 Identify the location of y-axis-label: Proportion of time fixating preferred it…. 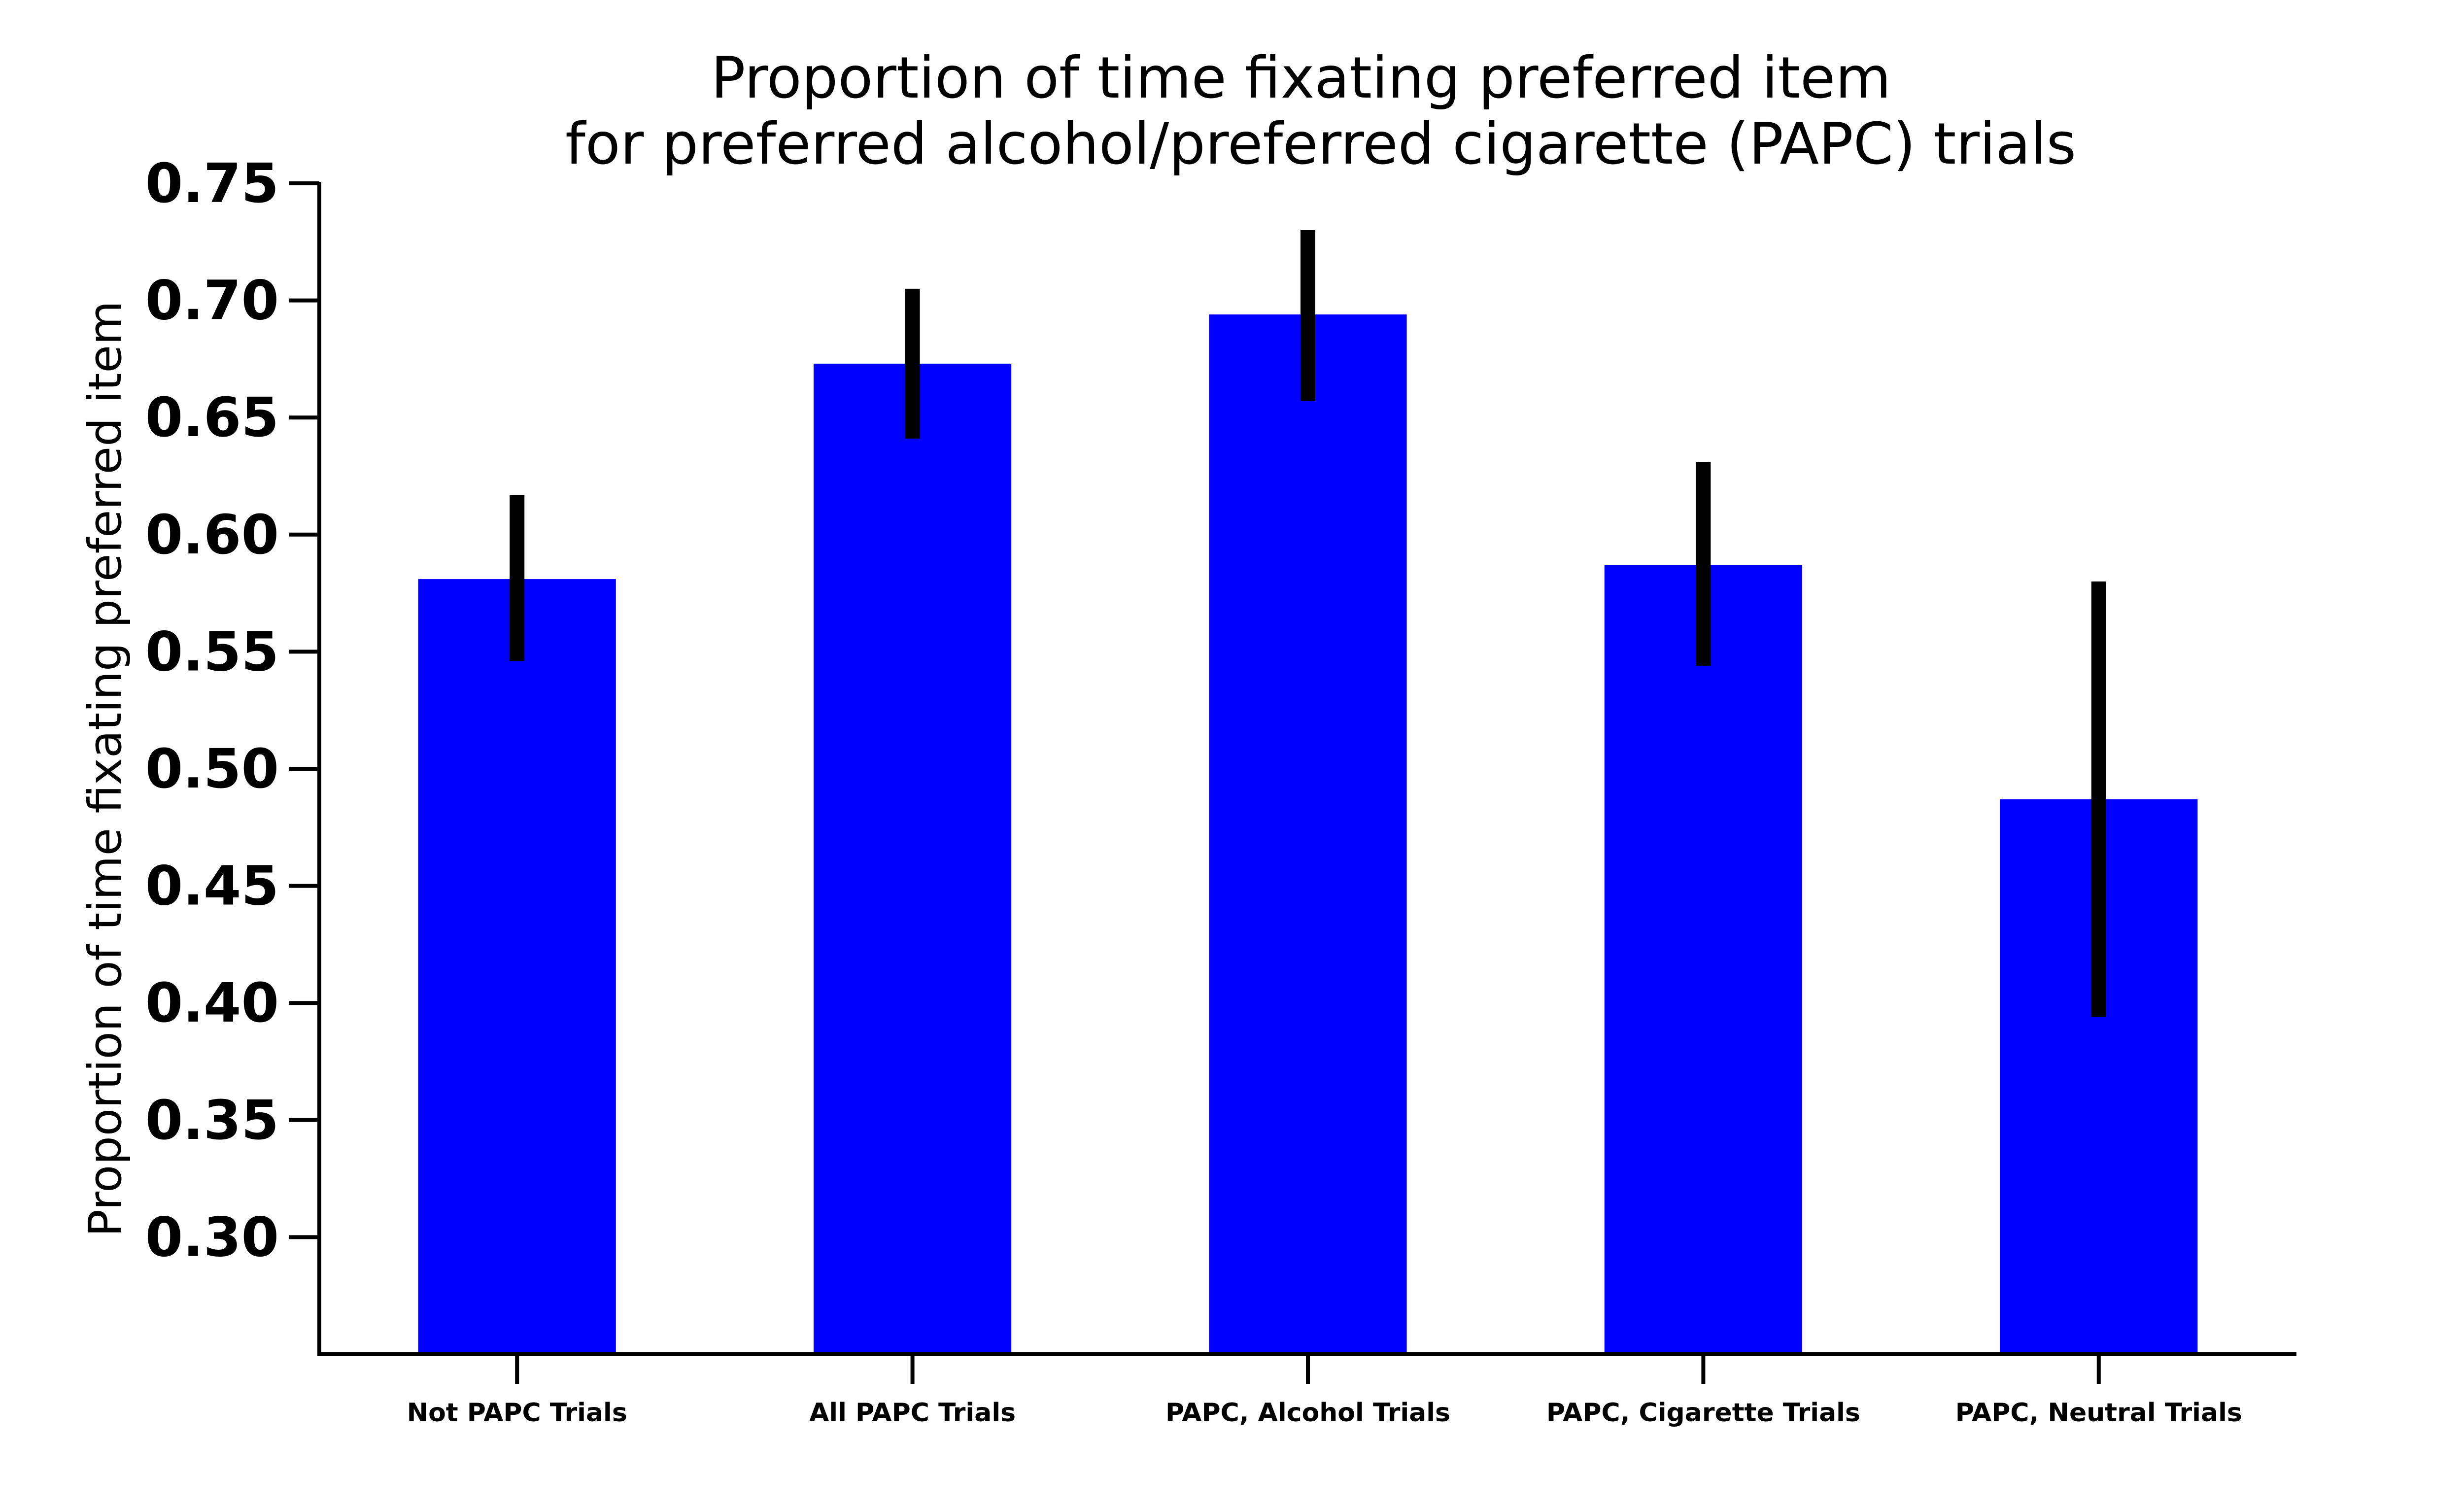
(105, 768).